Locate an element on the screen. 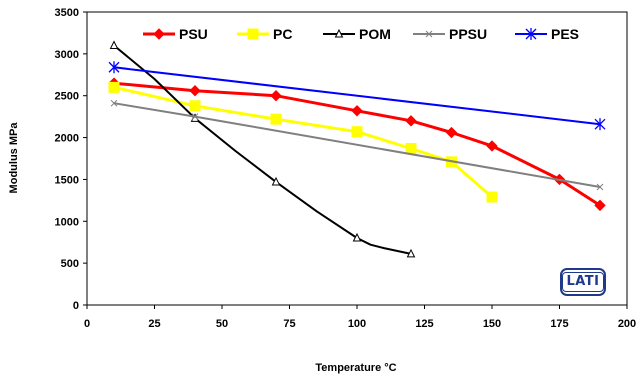 This screenshot has height=379, width=637. legend-item-ppsu: PPSU is located at coordinates (450, 34).